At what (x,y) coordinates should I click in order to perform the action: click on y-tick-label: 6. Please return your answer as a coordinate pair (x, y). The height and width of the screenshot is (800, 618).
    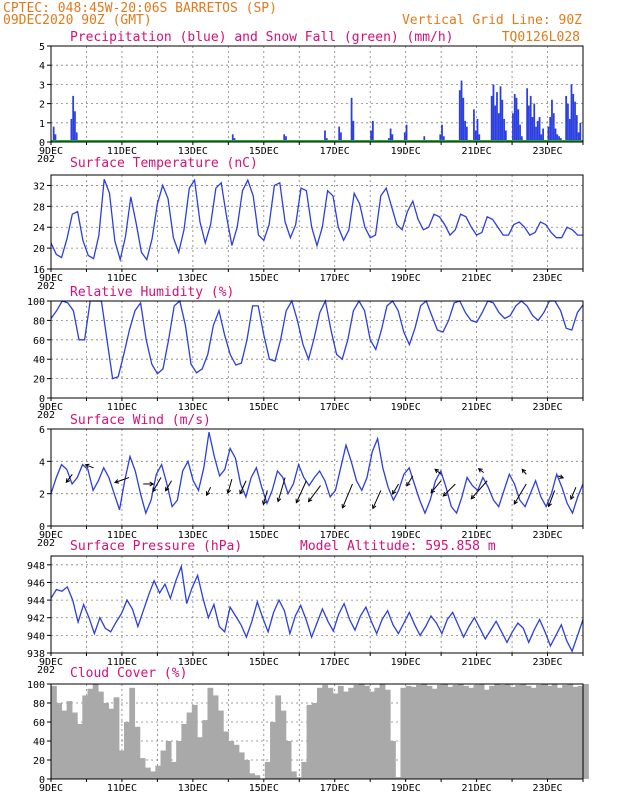
    Looking at the image, I should click on (42, 430).